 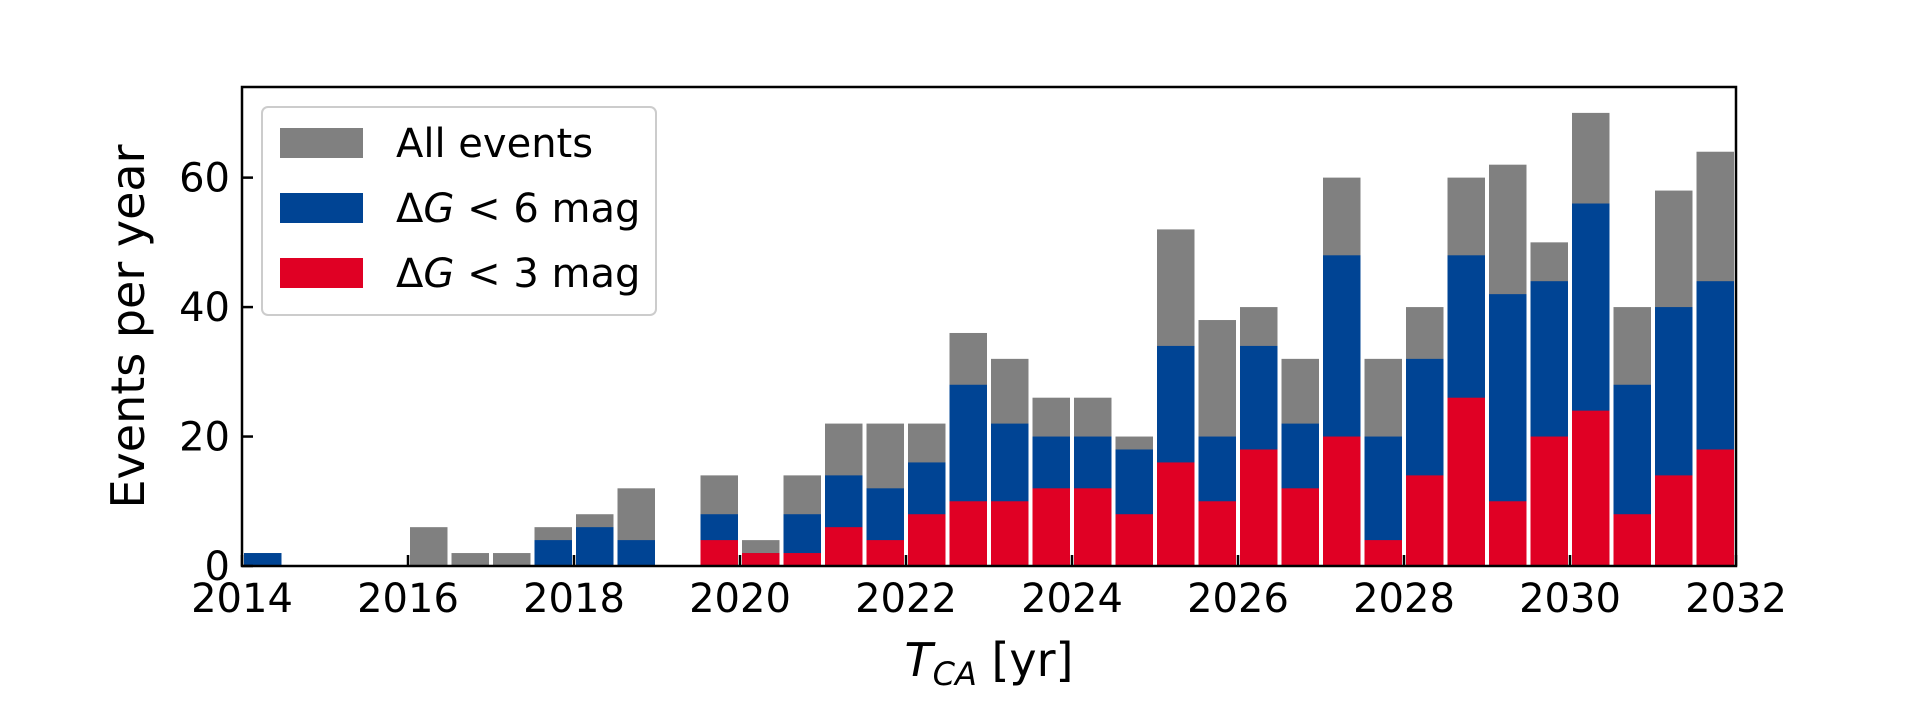 What do you see at coordinates (1217, 481) in the screenshot?
I see `series-dg3` at bounding box center [1217, 481].